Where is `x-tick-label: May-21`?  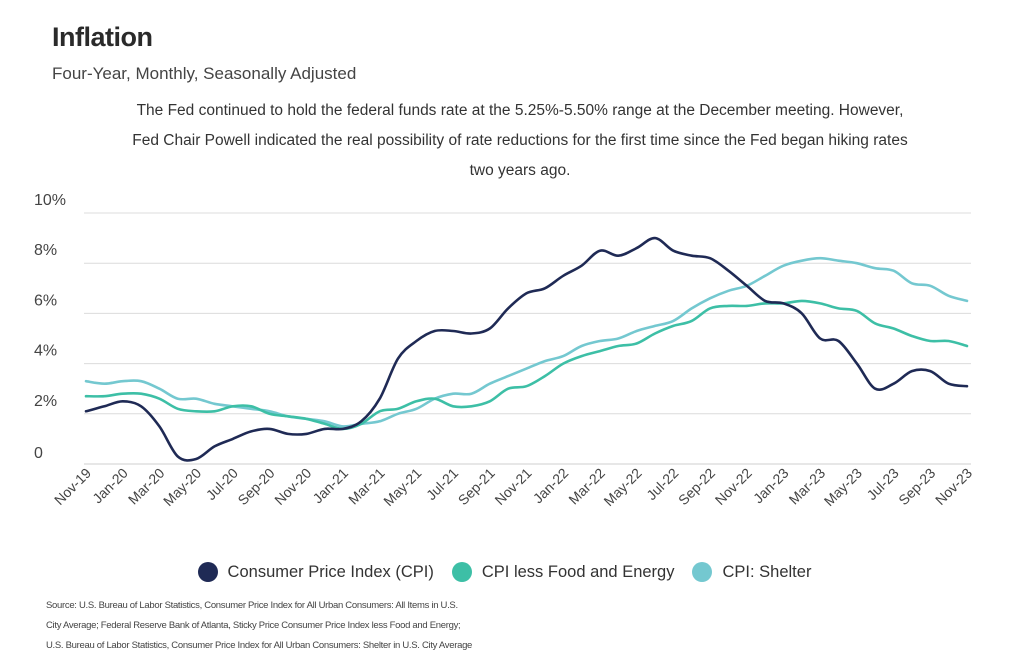
x-tick-label: May-21 is located at coordinates (402, 487).